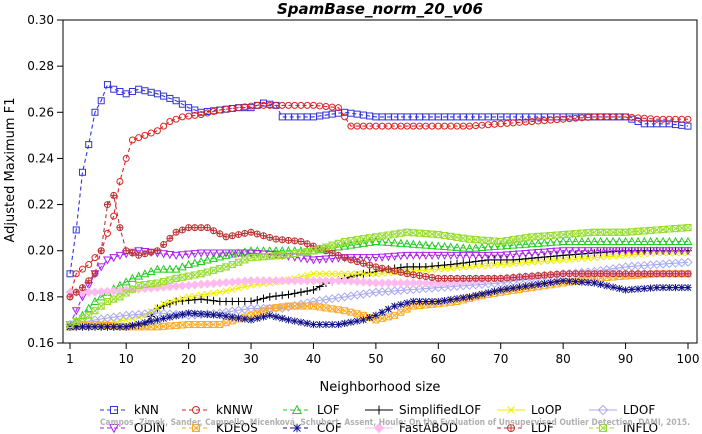 The height and width of the screenshot is (434, 702). I want to click on legend-item-simplifiedlof: SimplifiedLOF, so click(423, 410).